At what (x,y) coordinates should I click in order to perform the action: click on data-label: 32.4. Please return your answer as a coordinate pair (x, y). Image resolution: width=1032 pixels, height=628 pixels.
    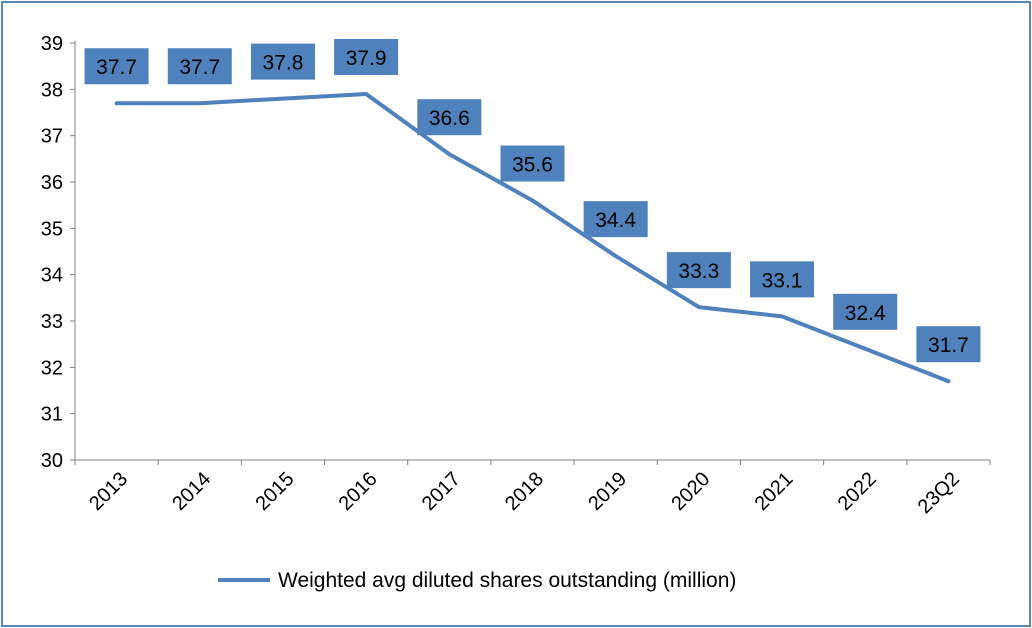
    Looking at the image, I should click on (865, 313).